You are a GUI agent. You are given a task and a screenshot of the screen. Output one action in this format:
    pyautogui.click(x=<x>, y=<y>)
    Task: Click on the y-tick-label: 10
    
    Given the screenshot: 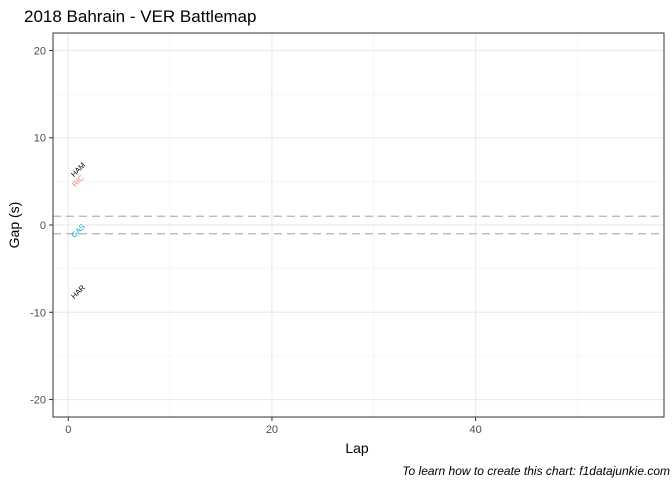 What is the action you would take?
    pyautogui.click(x=40, y=139)
    